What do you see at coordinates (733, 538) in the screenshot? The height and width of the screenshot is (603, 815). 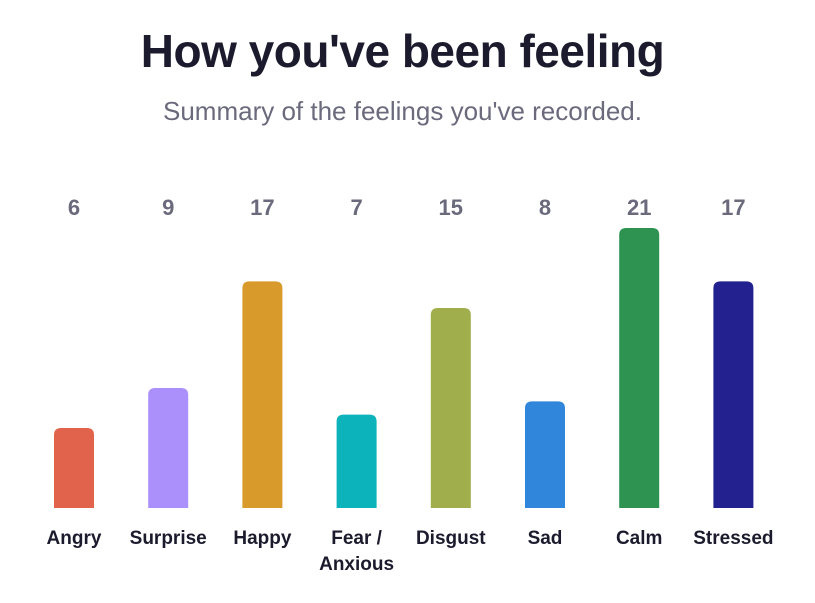 I see `category-label-stressed: Stressed` at bounding box center [733, 538].